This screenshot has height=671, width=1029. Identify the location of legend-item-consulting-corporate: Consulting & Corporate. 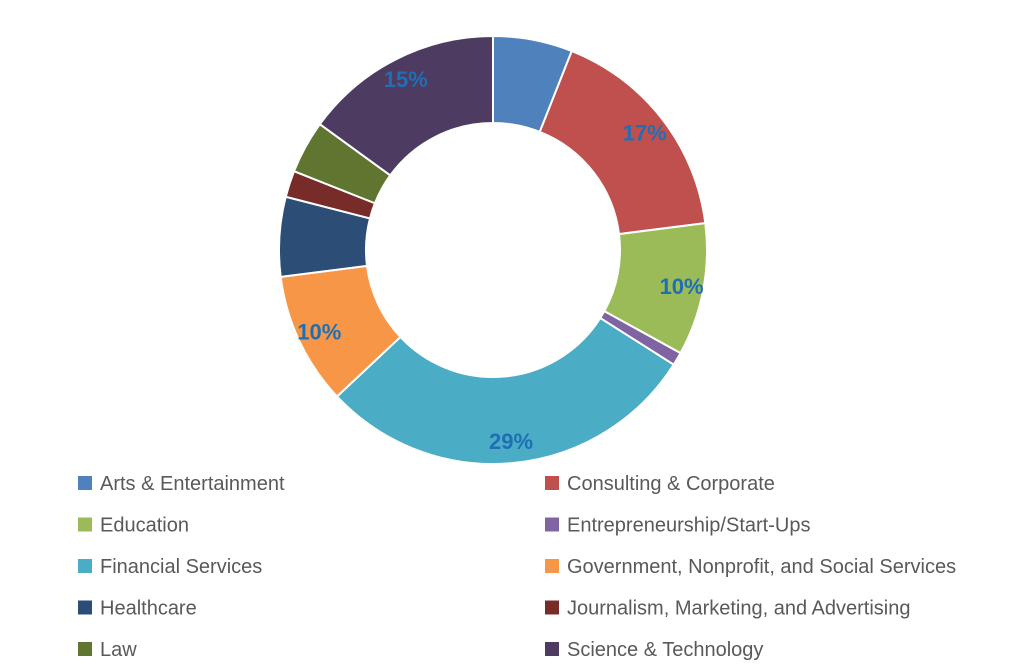
(660, 484).